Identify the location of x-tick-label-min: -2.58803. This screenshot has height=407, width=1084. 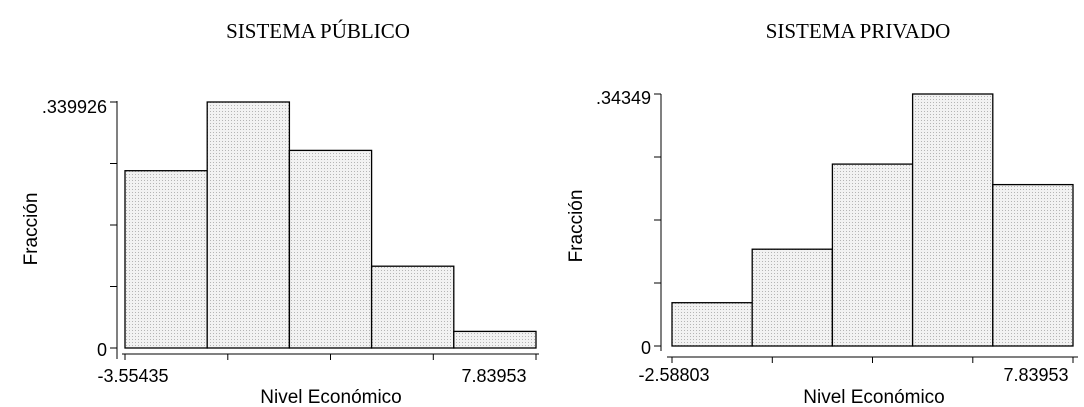
(673, 375).